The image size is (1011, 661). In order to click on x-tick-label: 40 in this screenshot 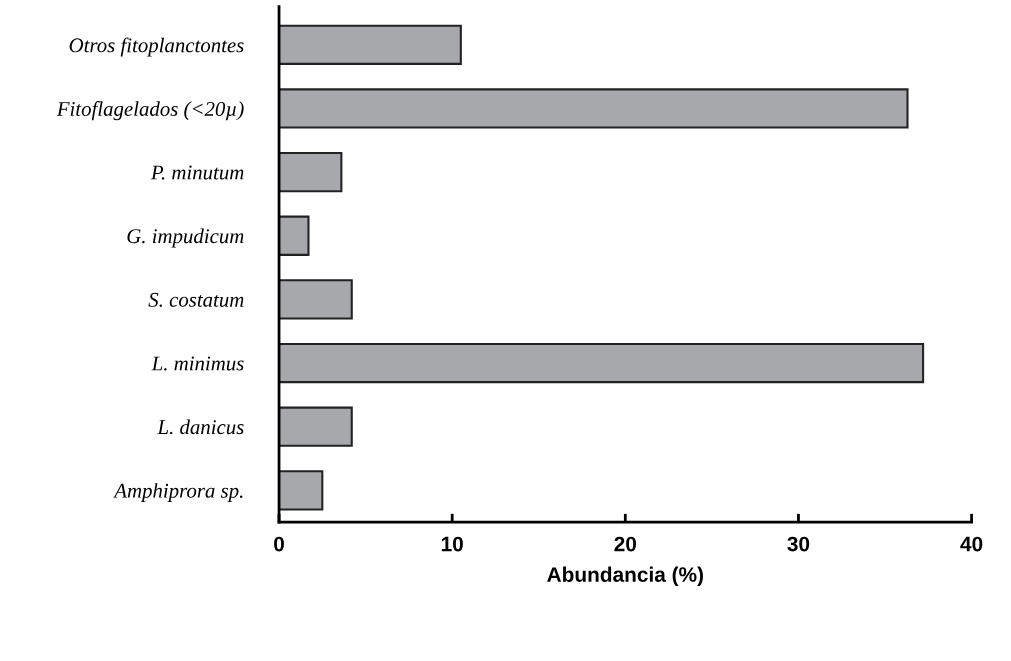, I will do `click(971, 544)`.